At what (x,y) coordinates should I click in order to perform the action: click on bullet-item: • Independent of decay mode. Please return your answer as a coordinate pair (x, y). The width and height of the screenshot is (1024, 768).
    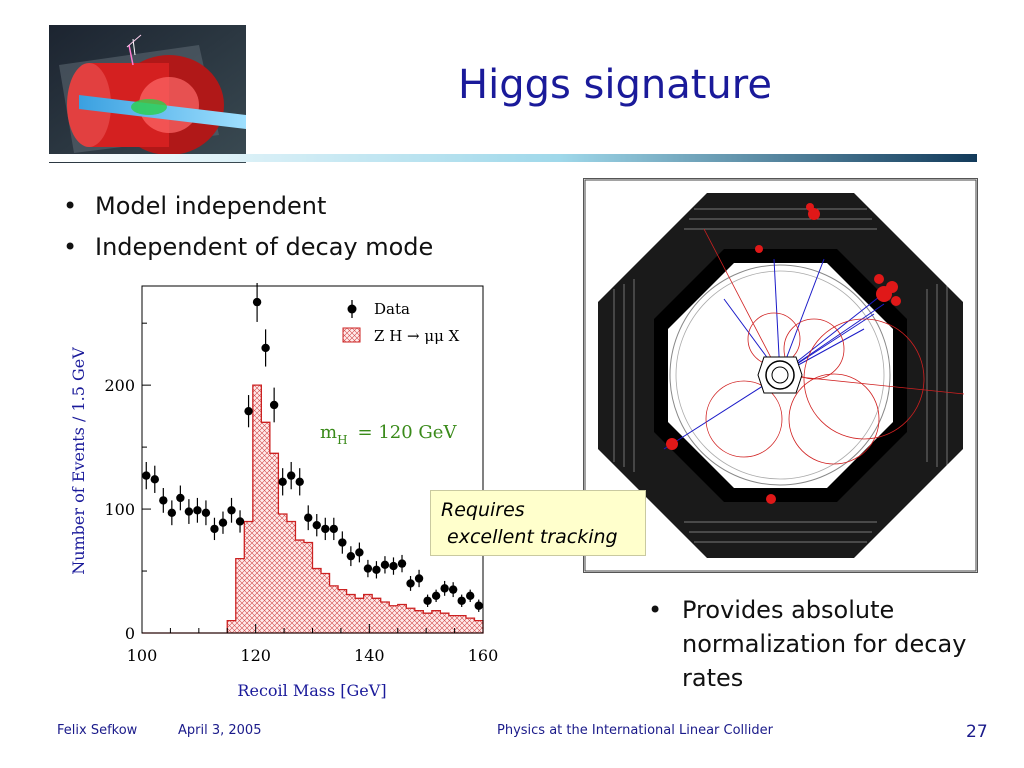
    Looking at the image, I should click on (244, 247).